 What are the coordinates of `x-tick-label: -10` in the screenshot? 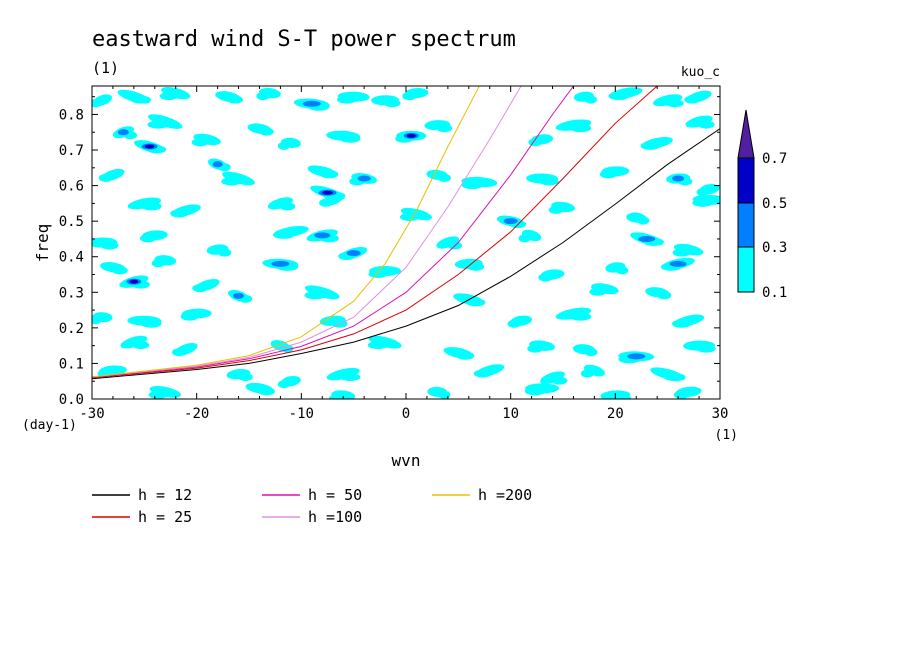 It's located at (301, 414).